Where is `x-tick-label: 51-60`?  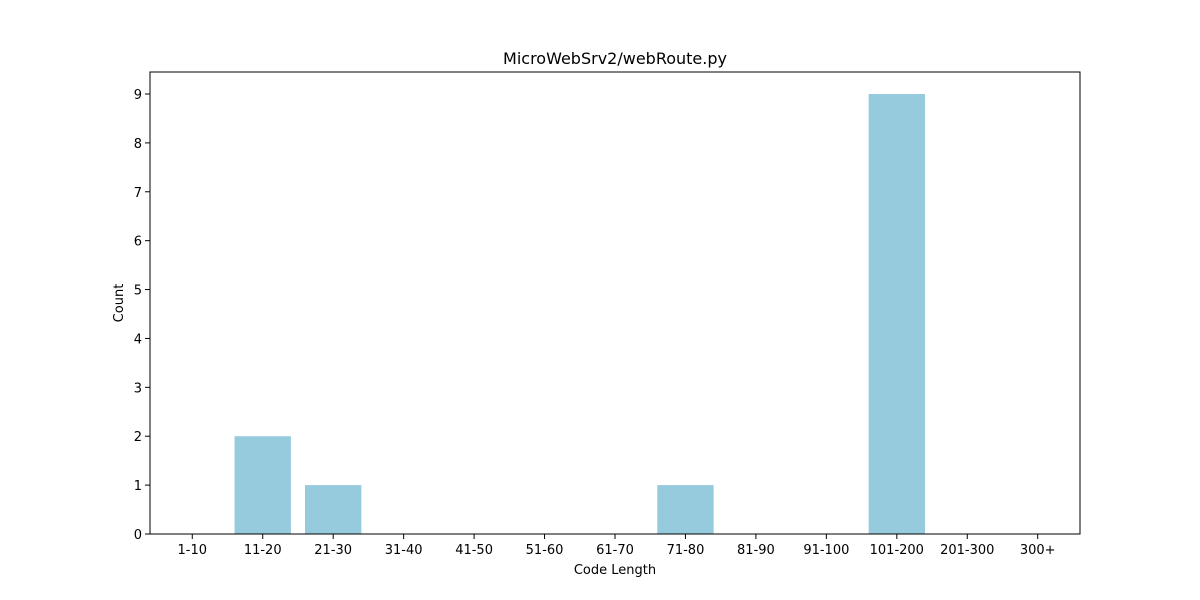 x-tick-label: 51-60 is located at coordinates (545, 550).